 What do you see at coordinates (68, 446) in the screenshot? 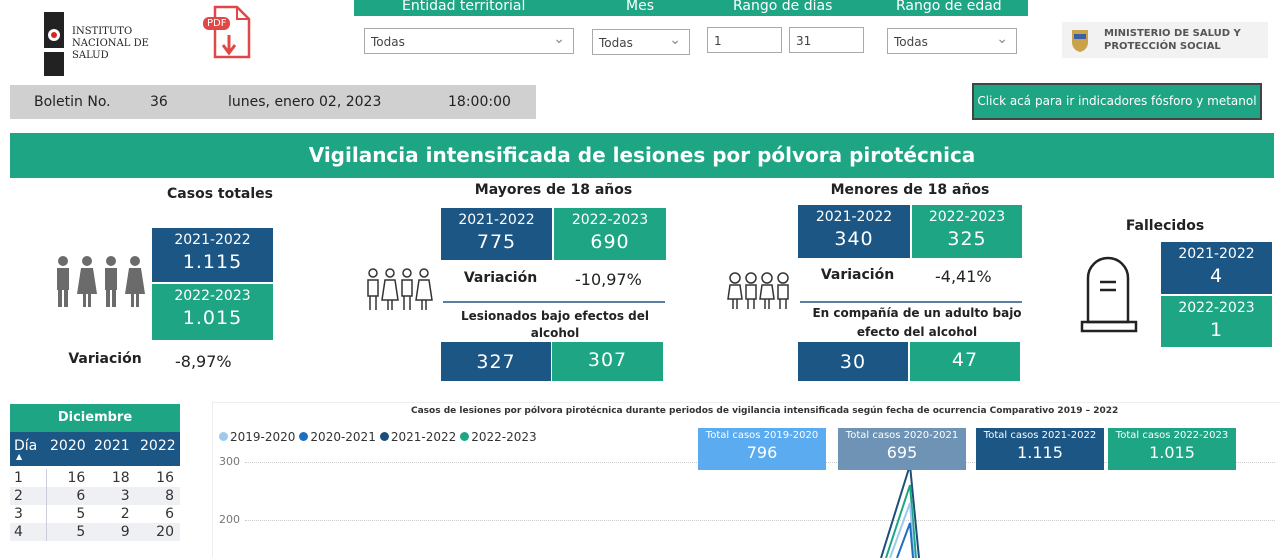
I see `column-header-2020: 2020` at bounding box center [68, 446].